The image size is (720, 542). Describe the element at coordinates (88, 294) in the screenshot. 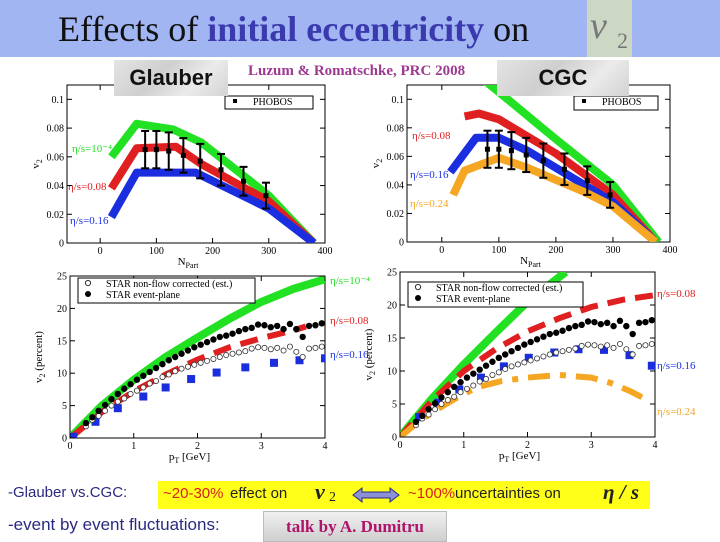

I see `legend-marker-filled` at that location.